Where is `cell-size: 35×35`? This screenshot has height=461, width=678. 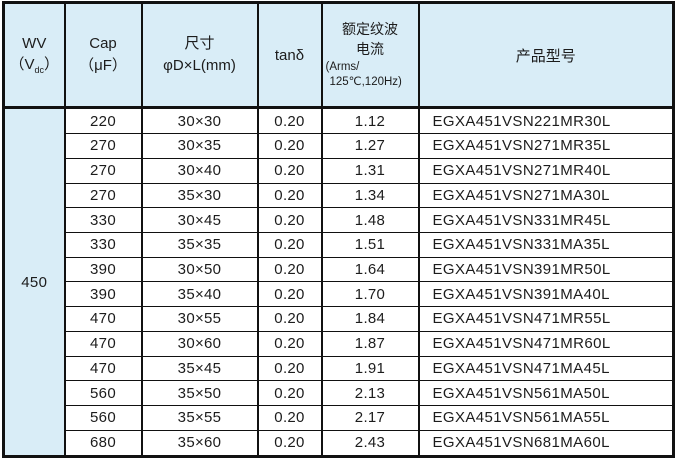
cell-size: 35×35 is located at coordinates (199, 244).